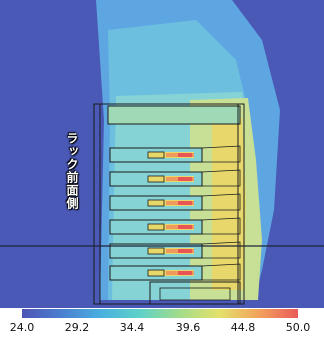 Image resolution: width=324 pixels, height=338 pixels. What do you see at coordinates (174, 115) in the screenshot?
I see `rack-top-panel` at bounding box center [174, 115].